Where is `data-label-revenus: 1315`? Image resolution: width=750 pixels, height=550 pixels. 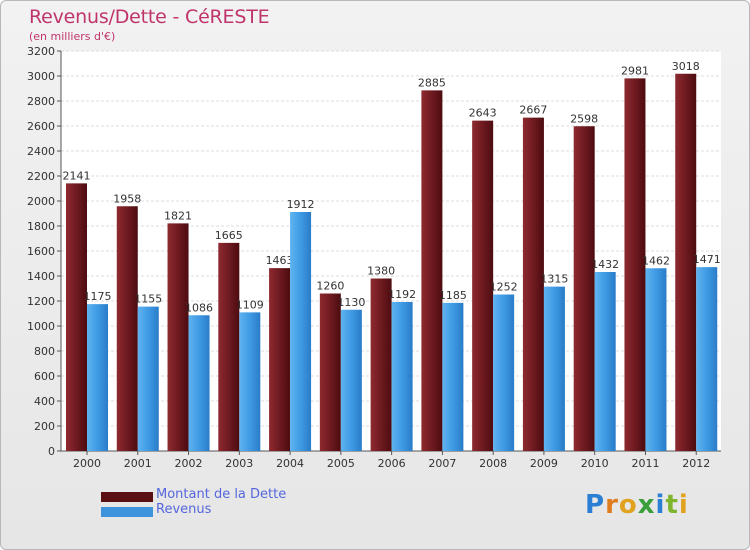
data-label-revenus: 1315 is located at coordinates (554, 279).